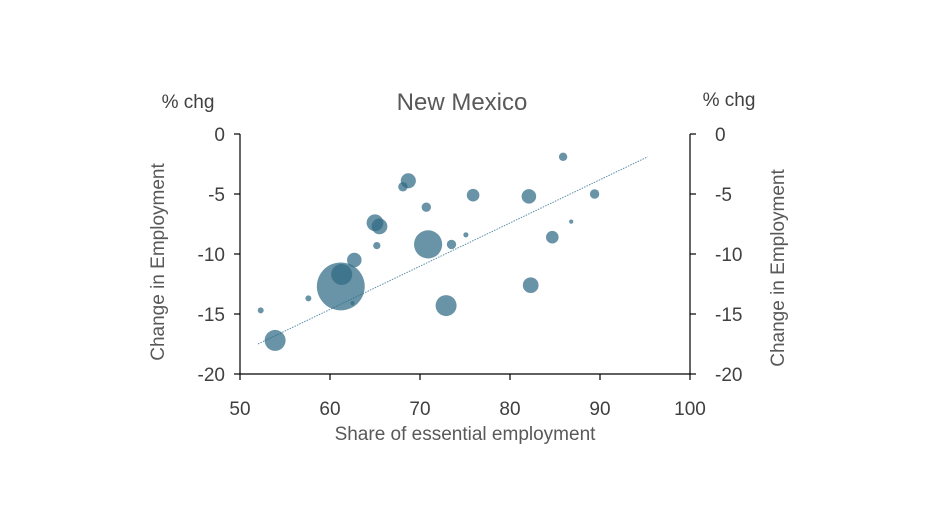 Image resolution: width=925 pixels, height=520 pixels. I want to click on x-tick-label: 70, so click(419, 409).